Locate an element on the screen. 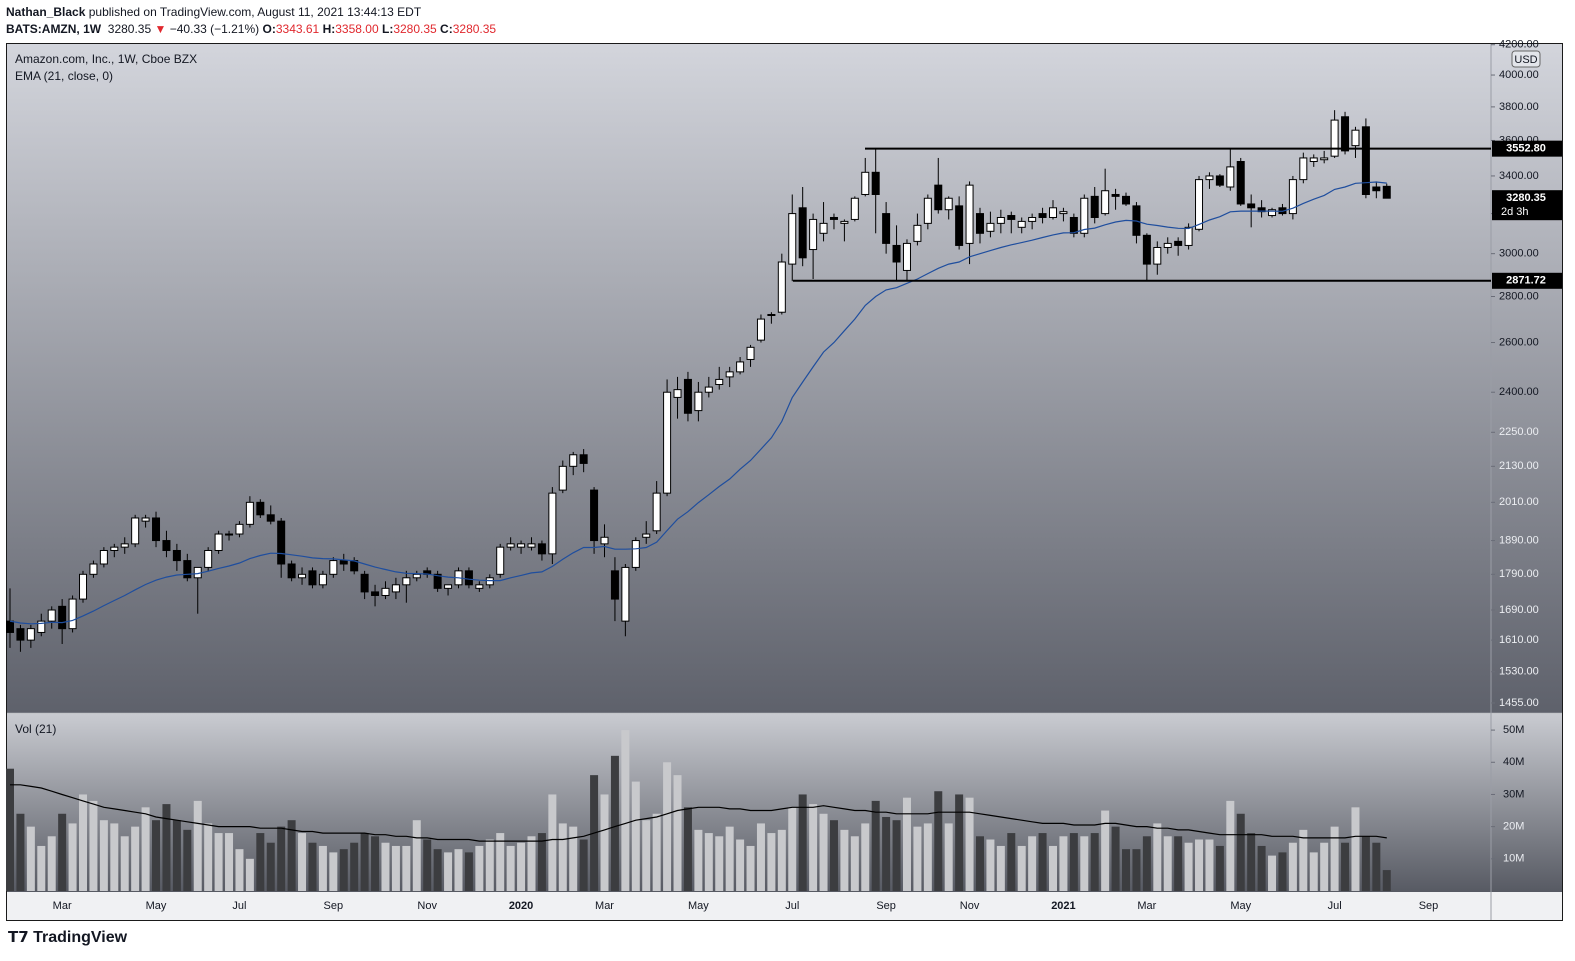 This screenshot has height=961, width=1575. ohlc-value: 3280.35 is located at coordinates (415, 29).